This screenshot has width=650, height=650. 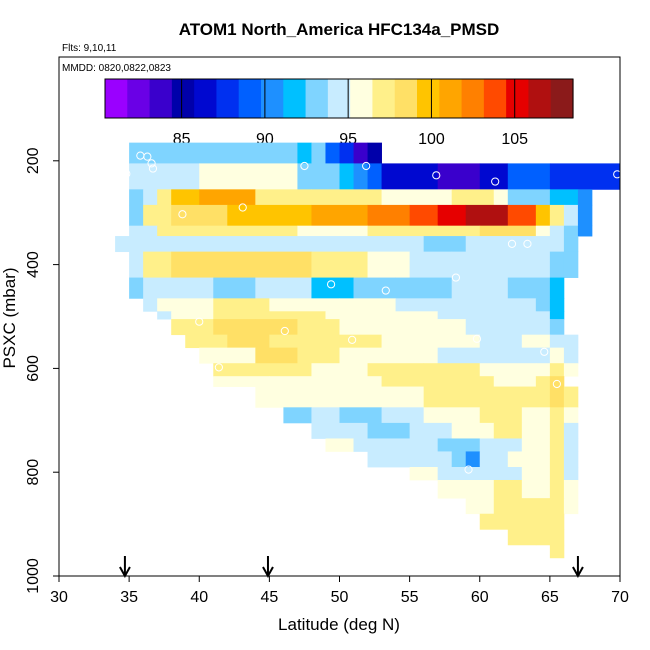 I want to click on x-tick-label: 50, so click(x=340, y=597).